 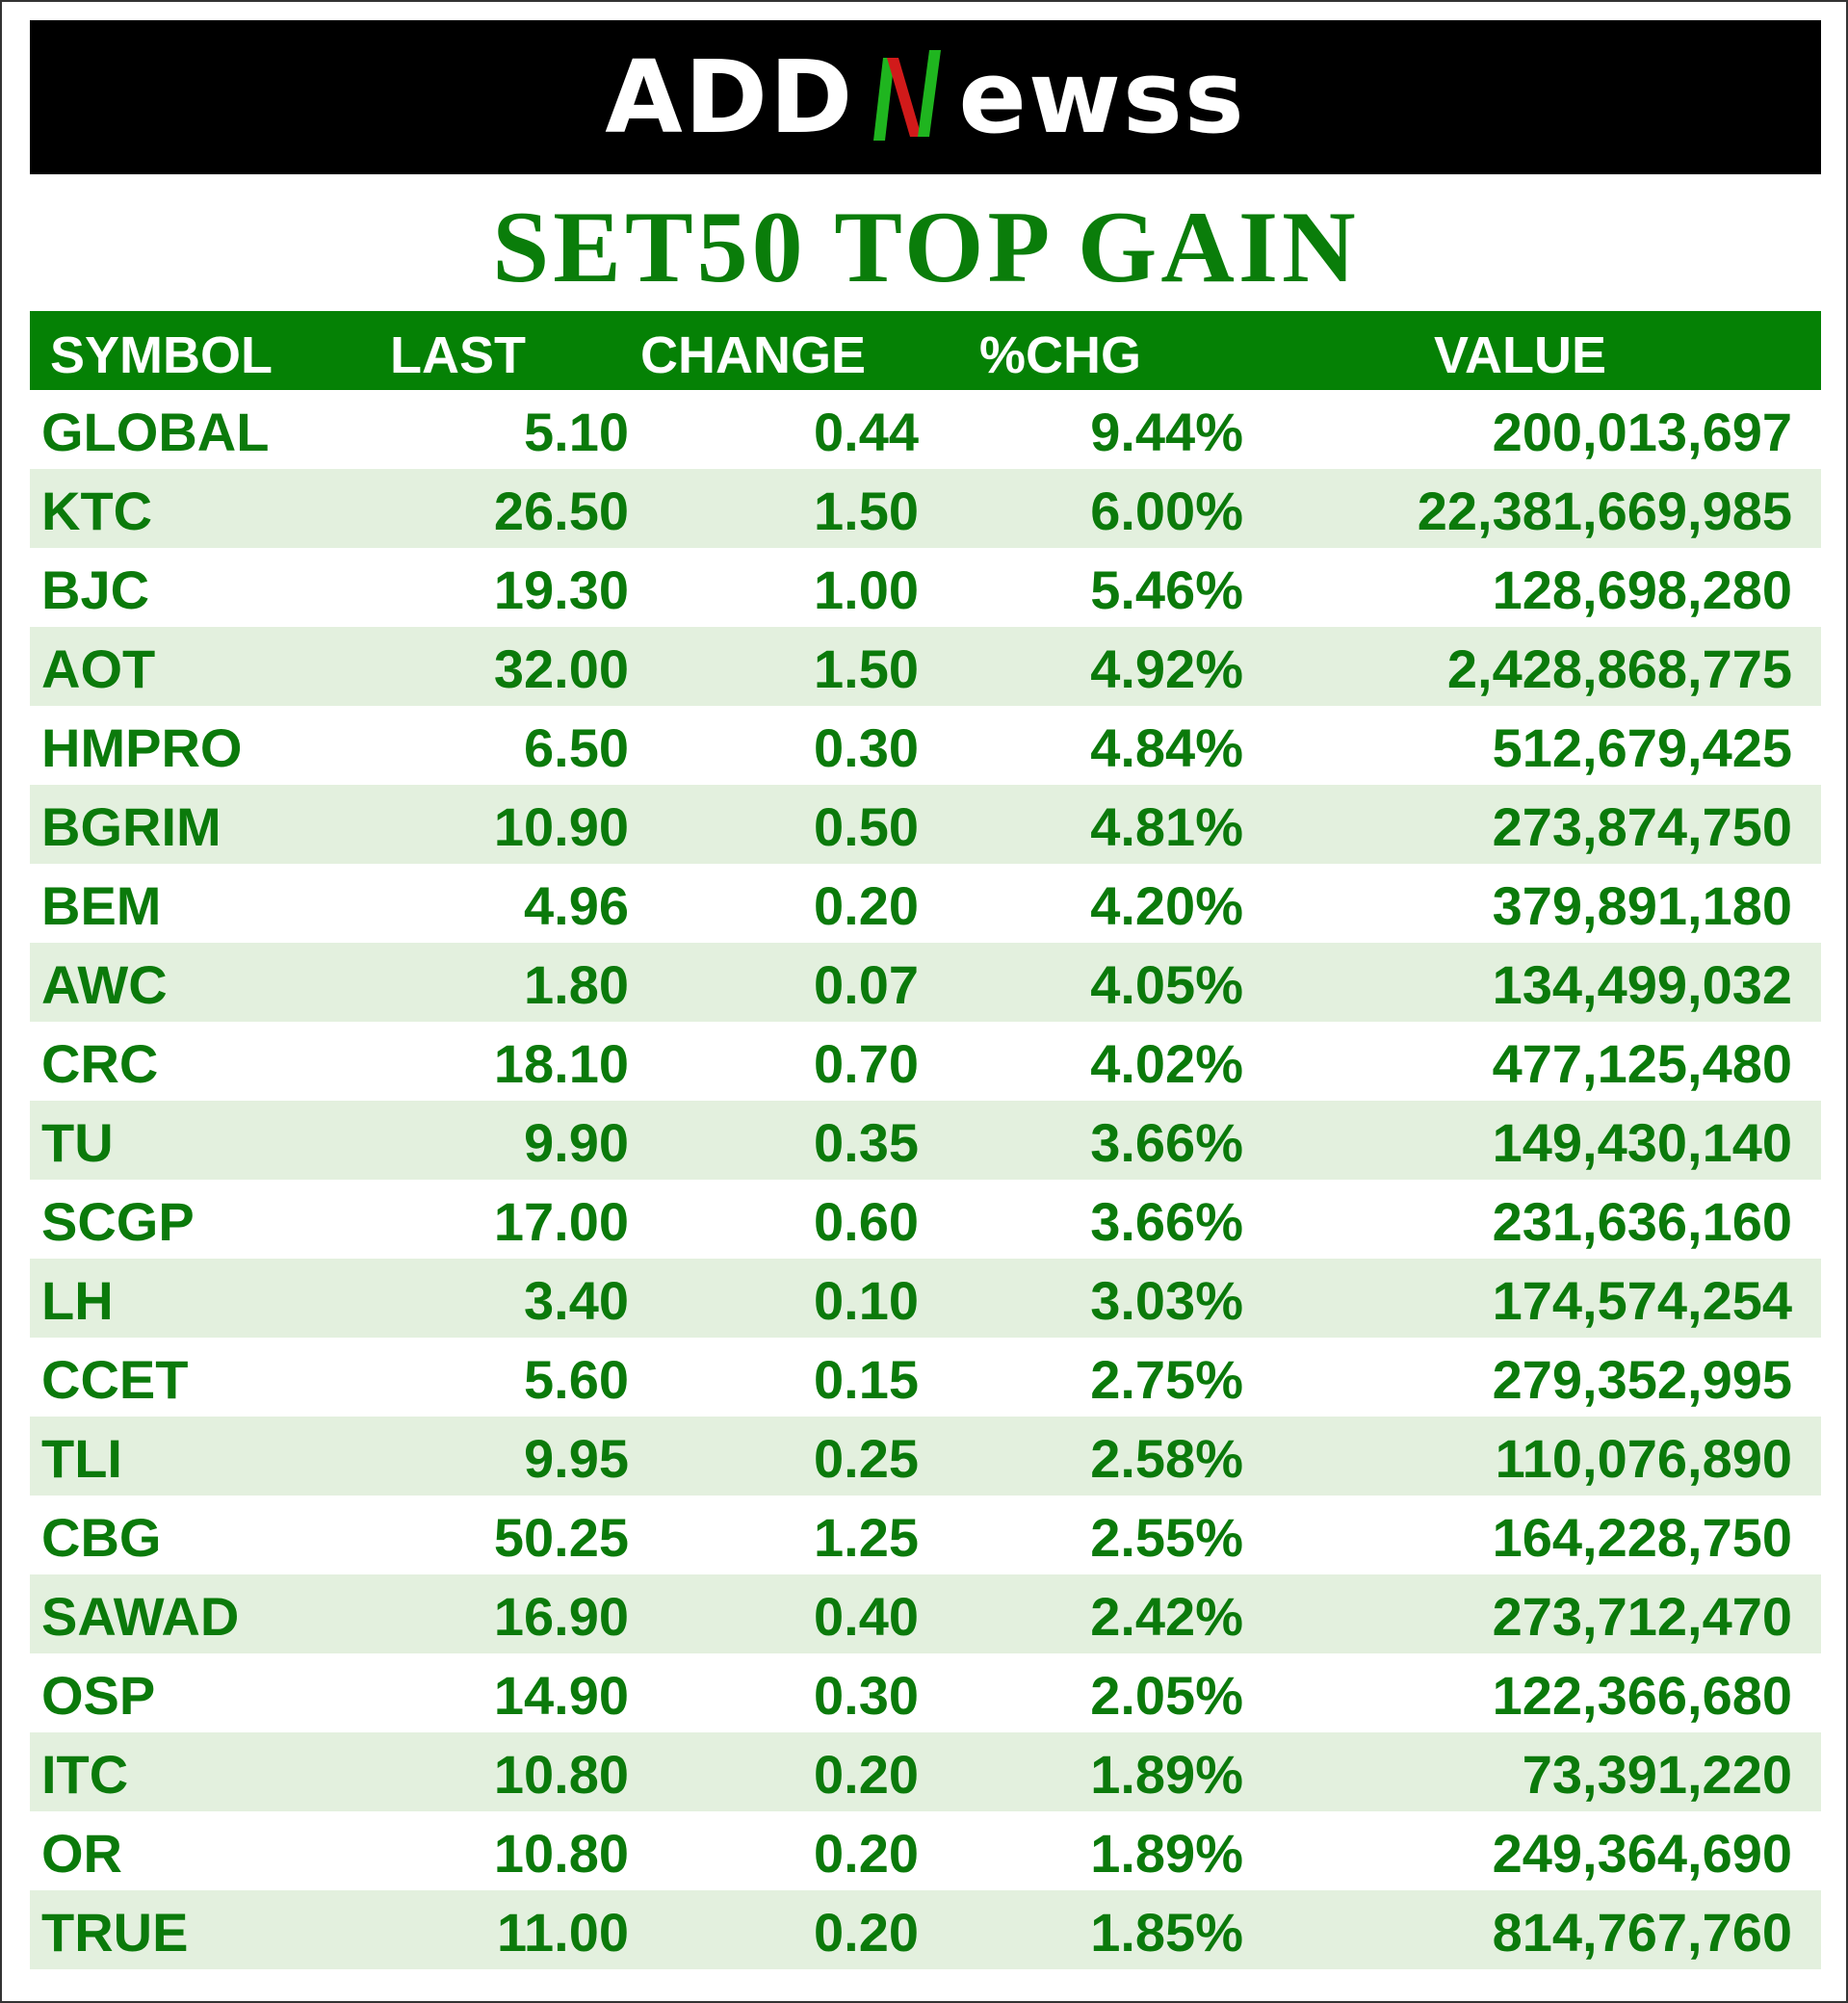 What do you see at coordinates (925, 903) in the screenshot?
I see `table-row: BEM 4.96 0.20 4.20% 379,891,180` at bounding box center [925, 903].